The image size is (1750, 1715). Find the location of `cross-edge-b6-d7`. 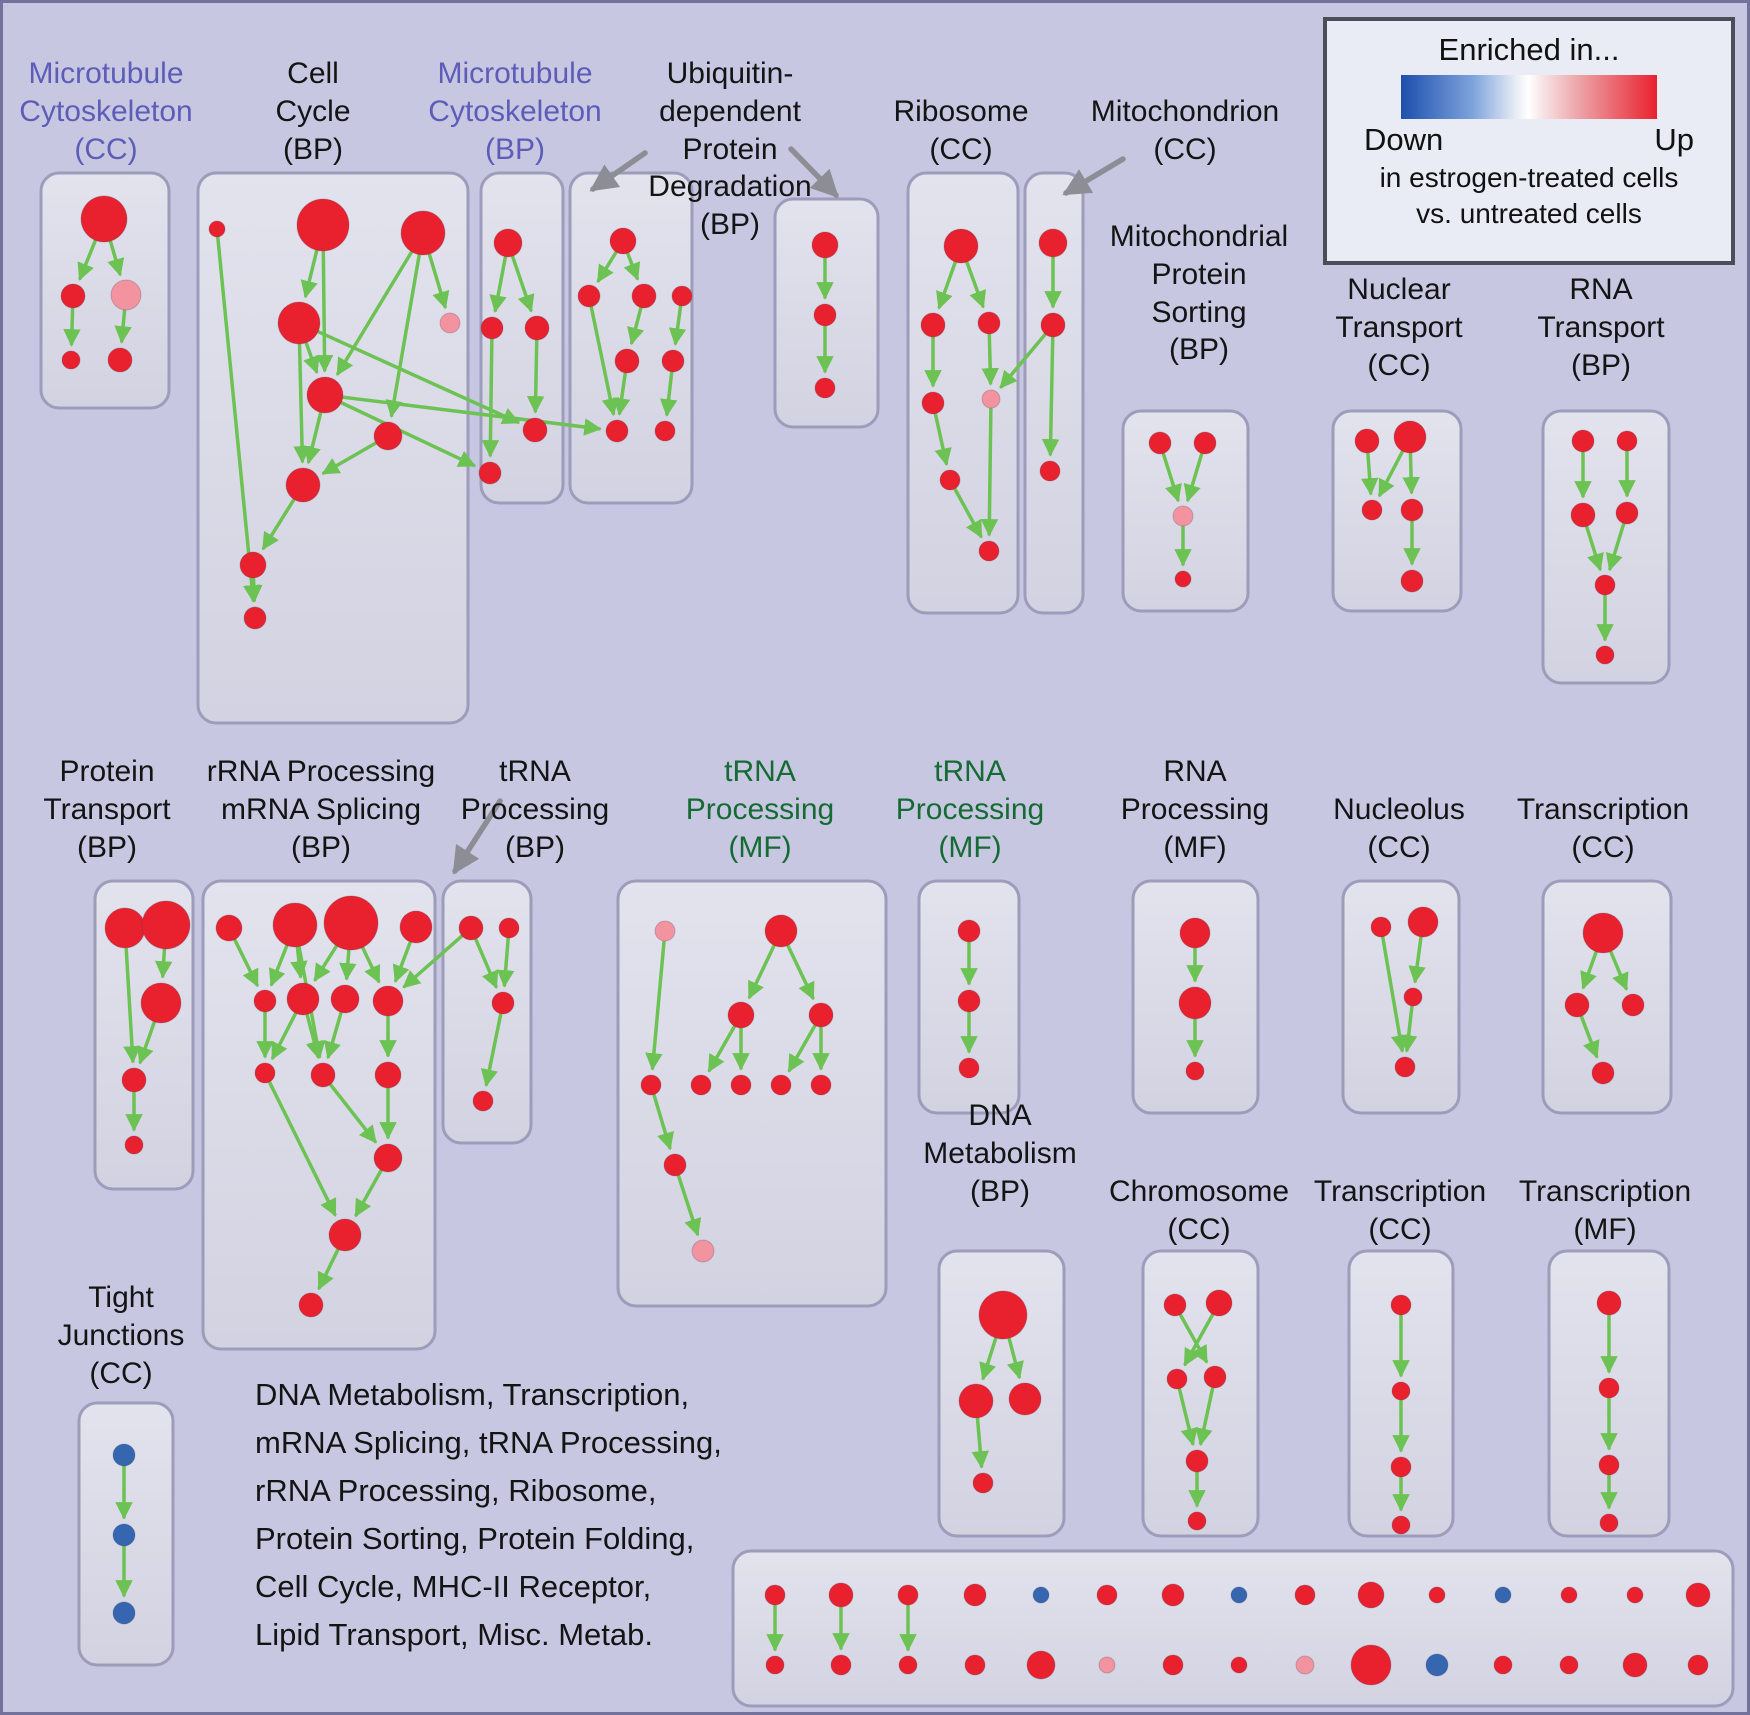

cross-edge-b6-d7 is located at coordinates (472, 415).